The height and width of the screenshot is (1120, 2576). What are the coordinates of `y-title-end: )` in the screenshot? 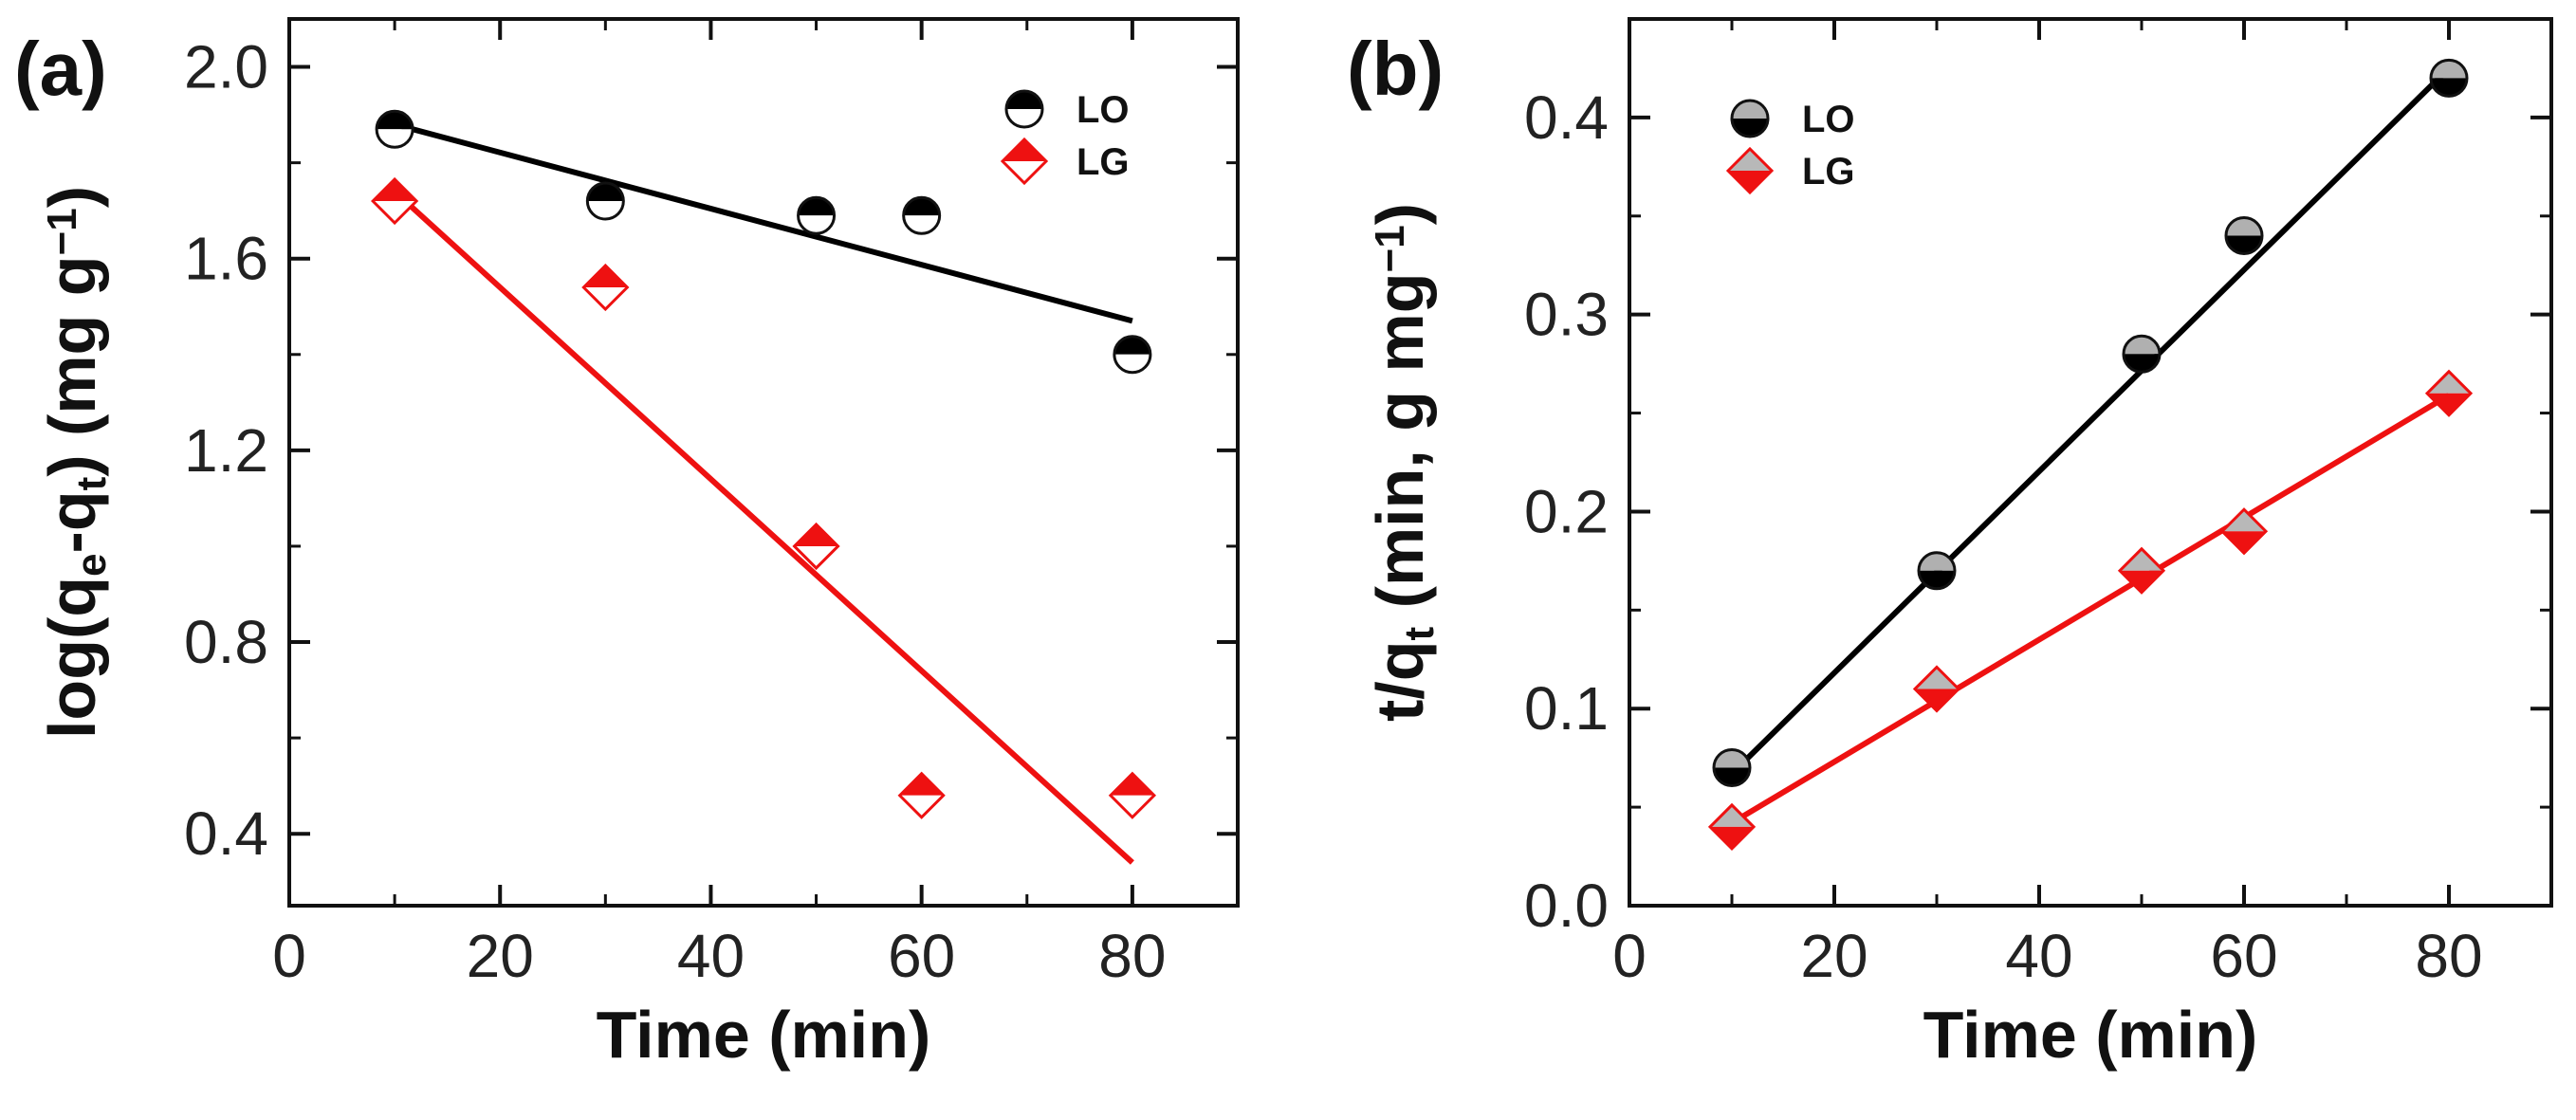 It's located at (72, 197).